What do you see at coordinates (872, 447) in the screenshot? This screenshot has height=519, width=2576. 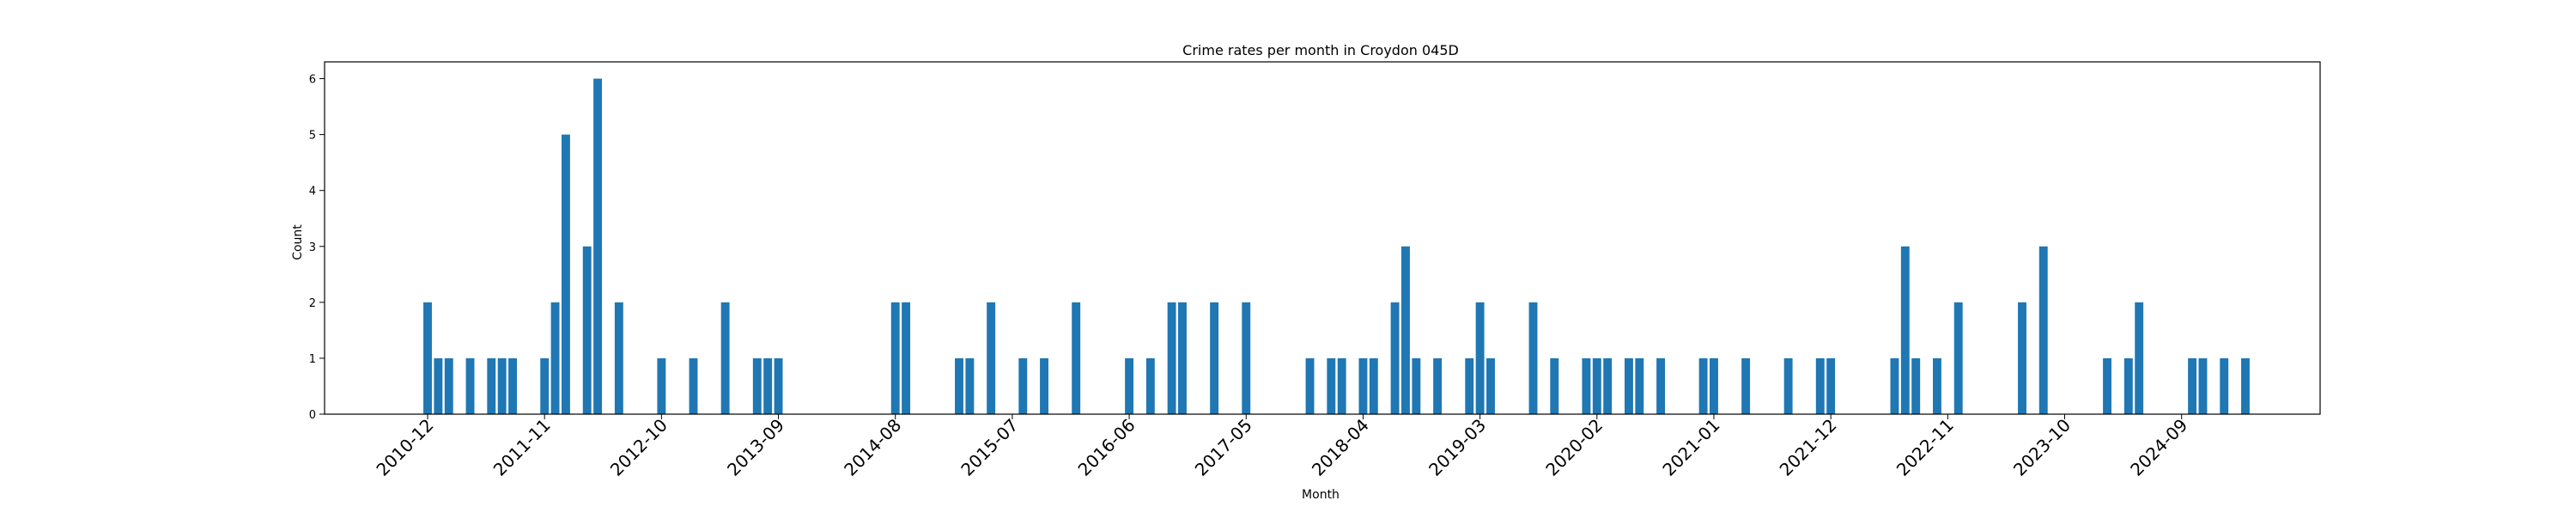 I see `x-tick-label: 2014-08` at bounding box center [872, 447].